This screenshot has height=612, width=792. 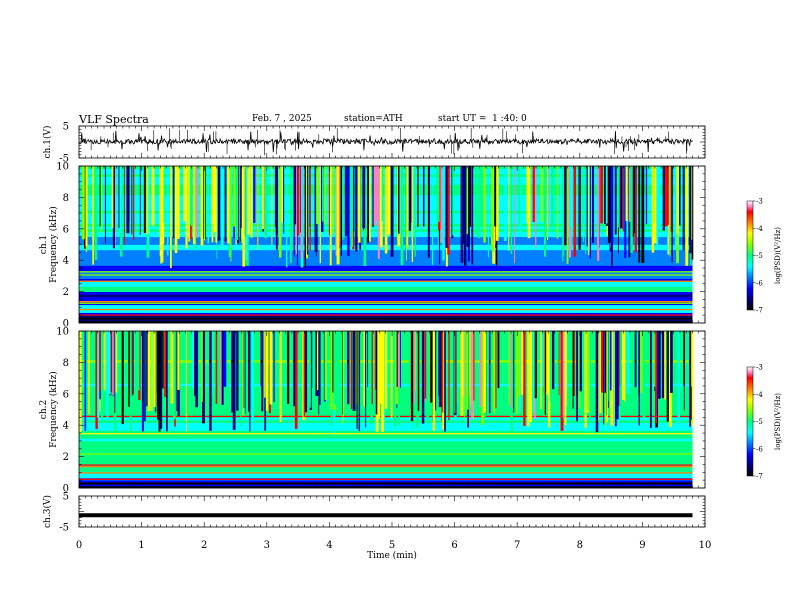 I want to click on chart-title: VLF Spectra, so click(x=114, y=119).